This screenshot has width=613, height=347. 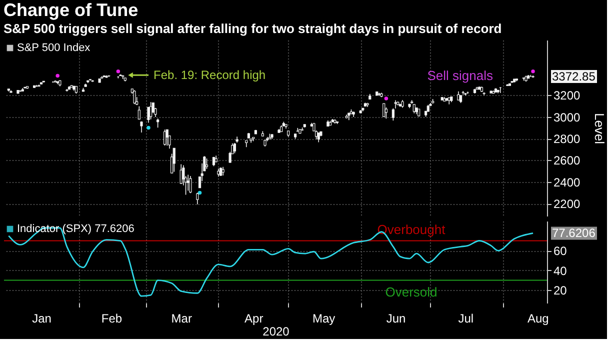 I want to click on x-tick-label: Apr, so click(x=254, y=319).